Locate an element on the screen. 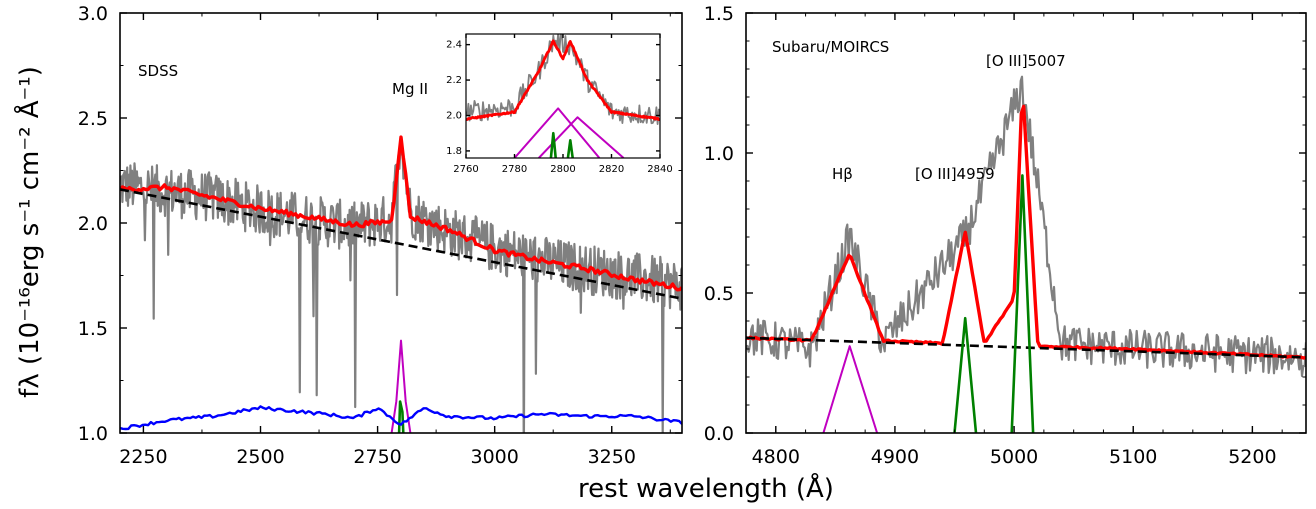 The image size is (1316, 509). mgii-line-label: Mg II is located at coordinates (410, 89).